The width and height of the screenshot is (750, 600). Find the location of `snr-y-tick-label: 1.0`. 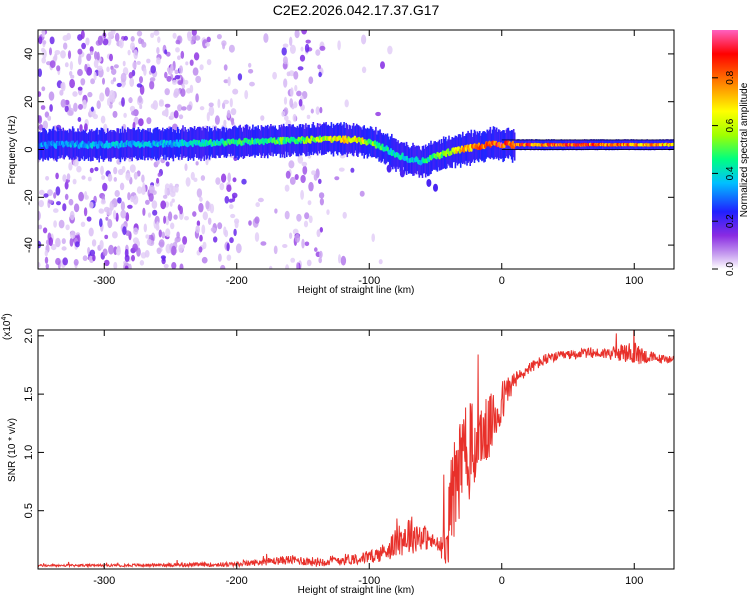

snr-y-tick-label: 1.0 is located at coordinates (29, 452).